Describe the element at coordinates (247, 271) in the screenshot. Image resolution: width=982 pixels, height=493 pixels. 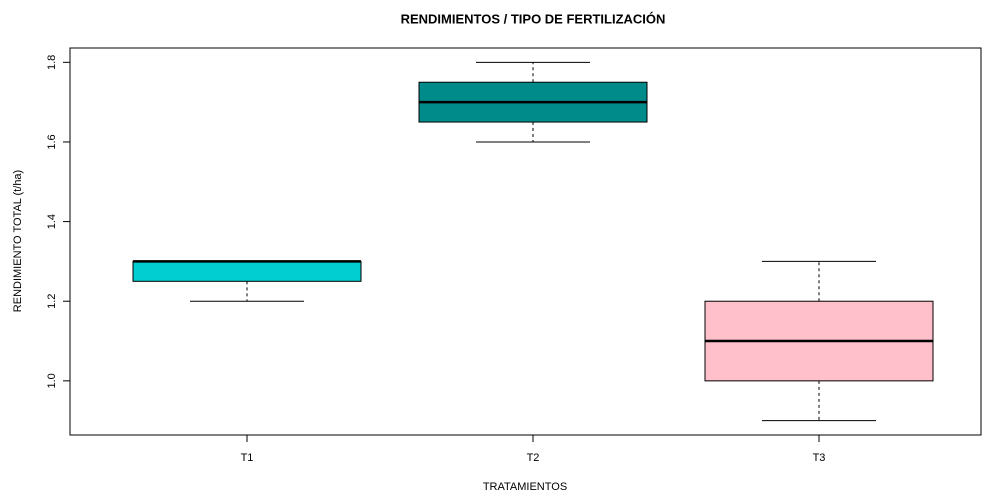
I see `box` at that location.